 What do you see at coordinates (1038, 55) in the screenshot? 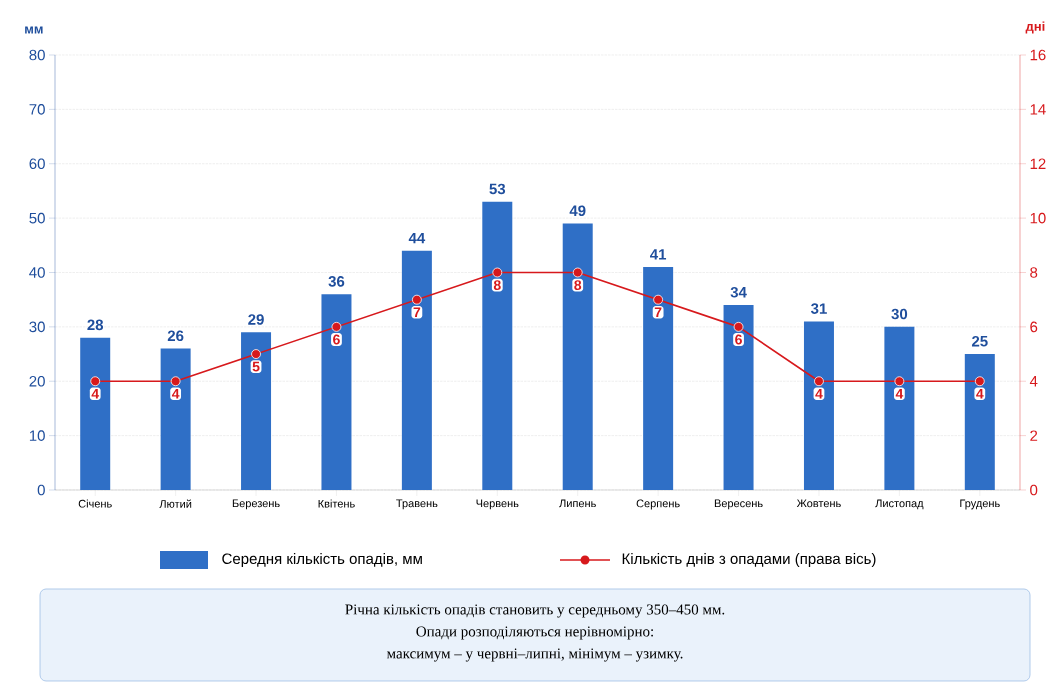
I see `y2-tick-label: 16` at bounding box center [1038, 55].